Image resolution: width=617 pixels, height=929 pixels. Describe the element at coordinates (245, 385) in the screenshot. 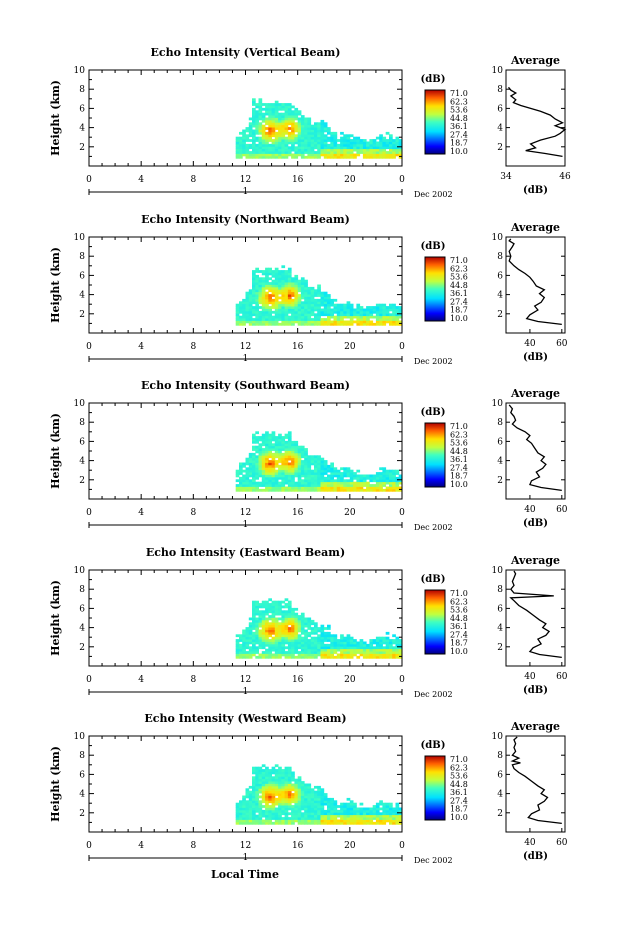

I see `panel-title: Echo Intensity (Southward Beam)` at that location.